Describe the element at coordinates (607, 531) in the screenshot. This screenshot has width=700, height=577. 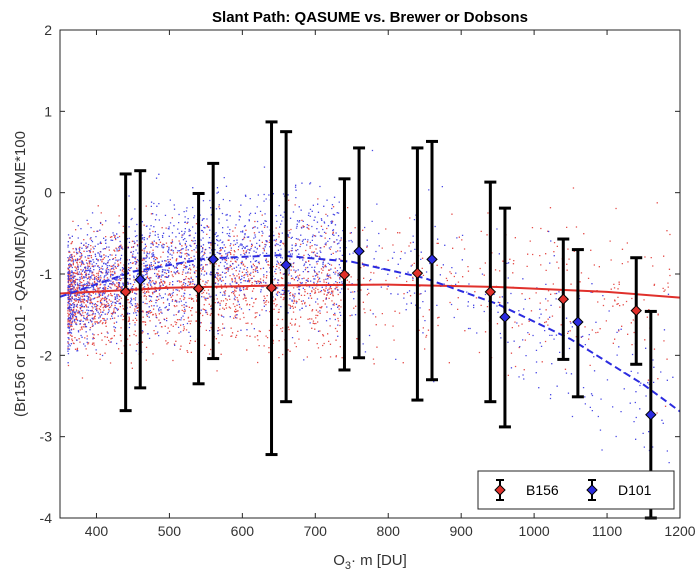
I see `x-tick-label: 1100` at that location.